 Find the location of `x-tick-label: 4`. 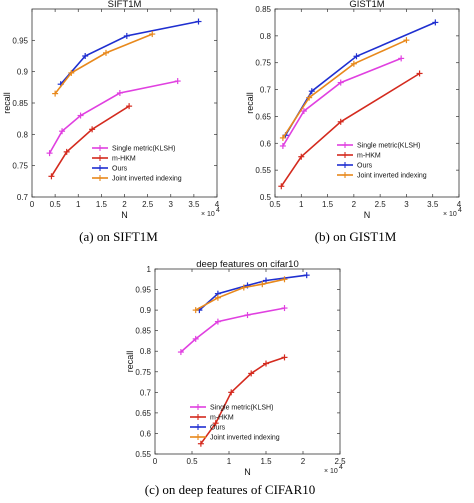

x-tick-label: 4 is located at coordinates (459, 204).